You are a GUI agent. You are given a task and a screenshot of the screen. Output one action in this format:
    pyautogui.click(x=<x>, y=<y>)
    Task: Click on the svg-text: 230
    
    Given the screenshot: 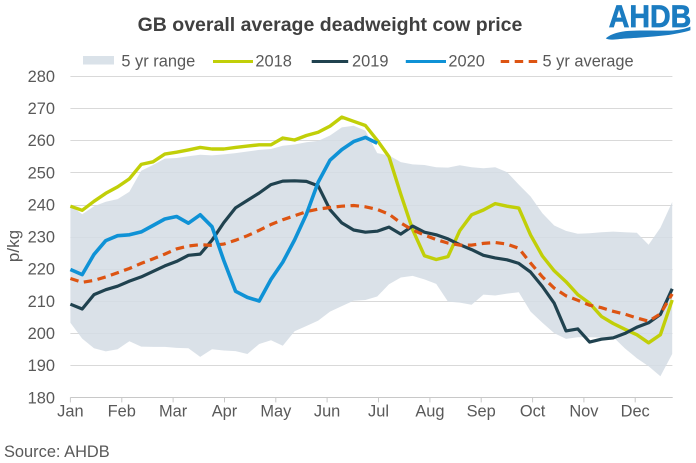 What is the action you would take?
    pyautogui.click(x=41, y=238)
    